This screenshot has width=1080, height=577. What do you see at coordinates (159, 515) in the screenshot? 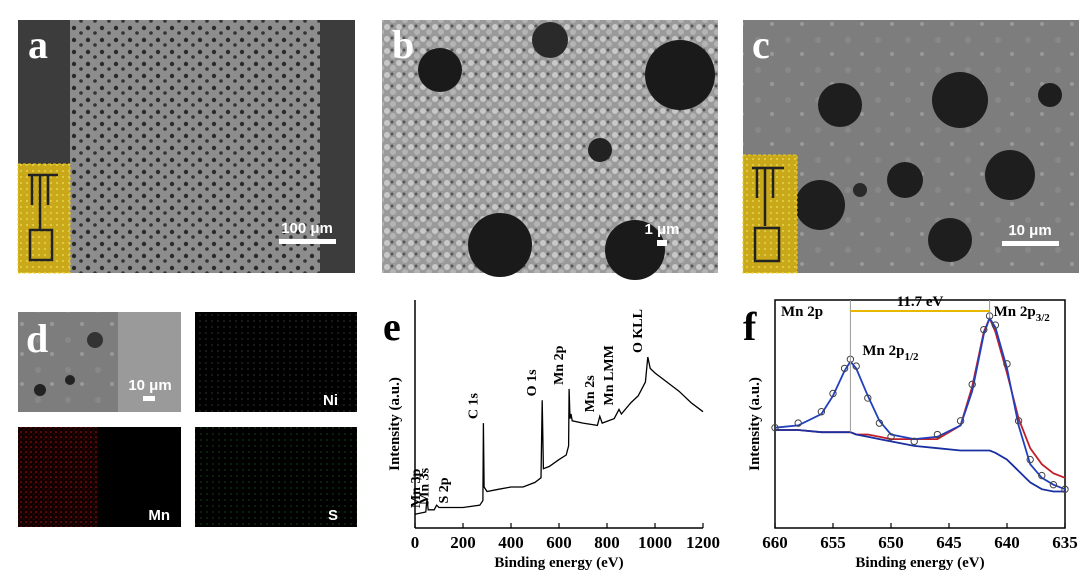
I see `map-label: Mn` at bounding box center [159, 515].